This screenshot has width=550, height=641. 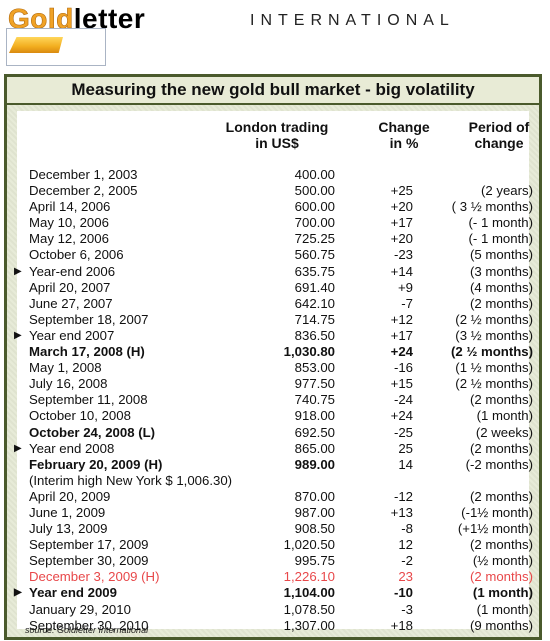 What do you see at coordinates (275, 223) in the screenshot?
I see `table-row: May 10, 2006 700.00 +17 (- 1 month)` at bounding box center [275, 223].